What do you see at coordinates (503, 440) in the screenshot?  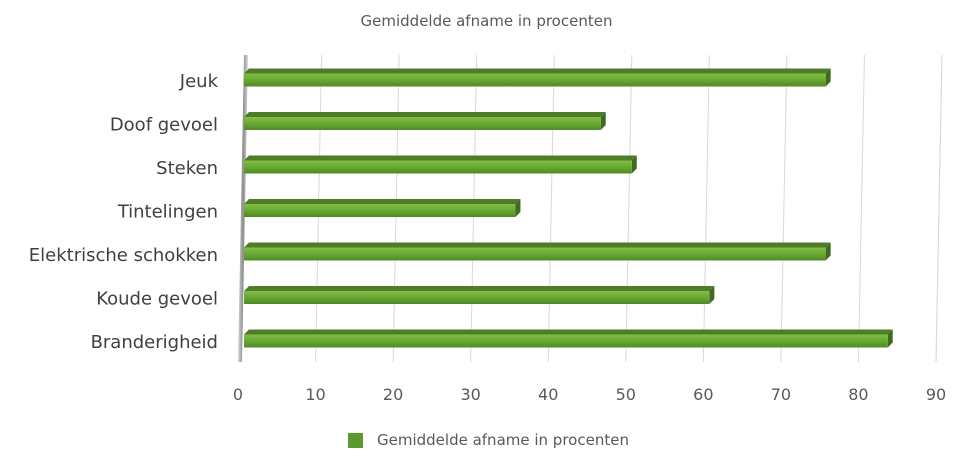 I see `legend-label: Gemiddelde afname in procenten` at bounding box center [503, 440].